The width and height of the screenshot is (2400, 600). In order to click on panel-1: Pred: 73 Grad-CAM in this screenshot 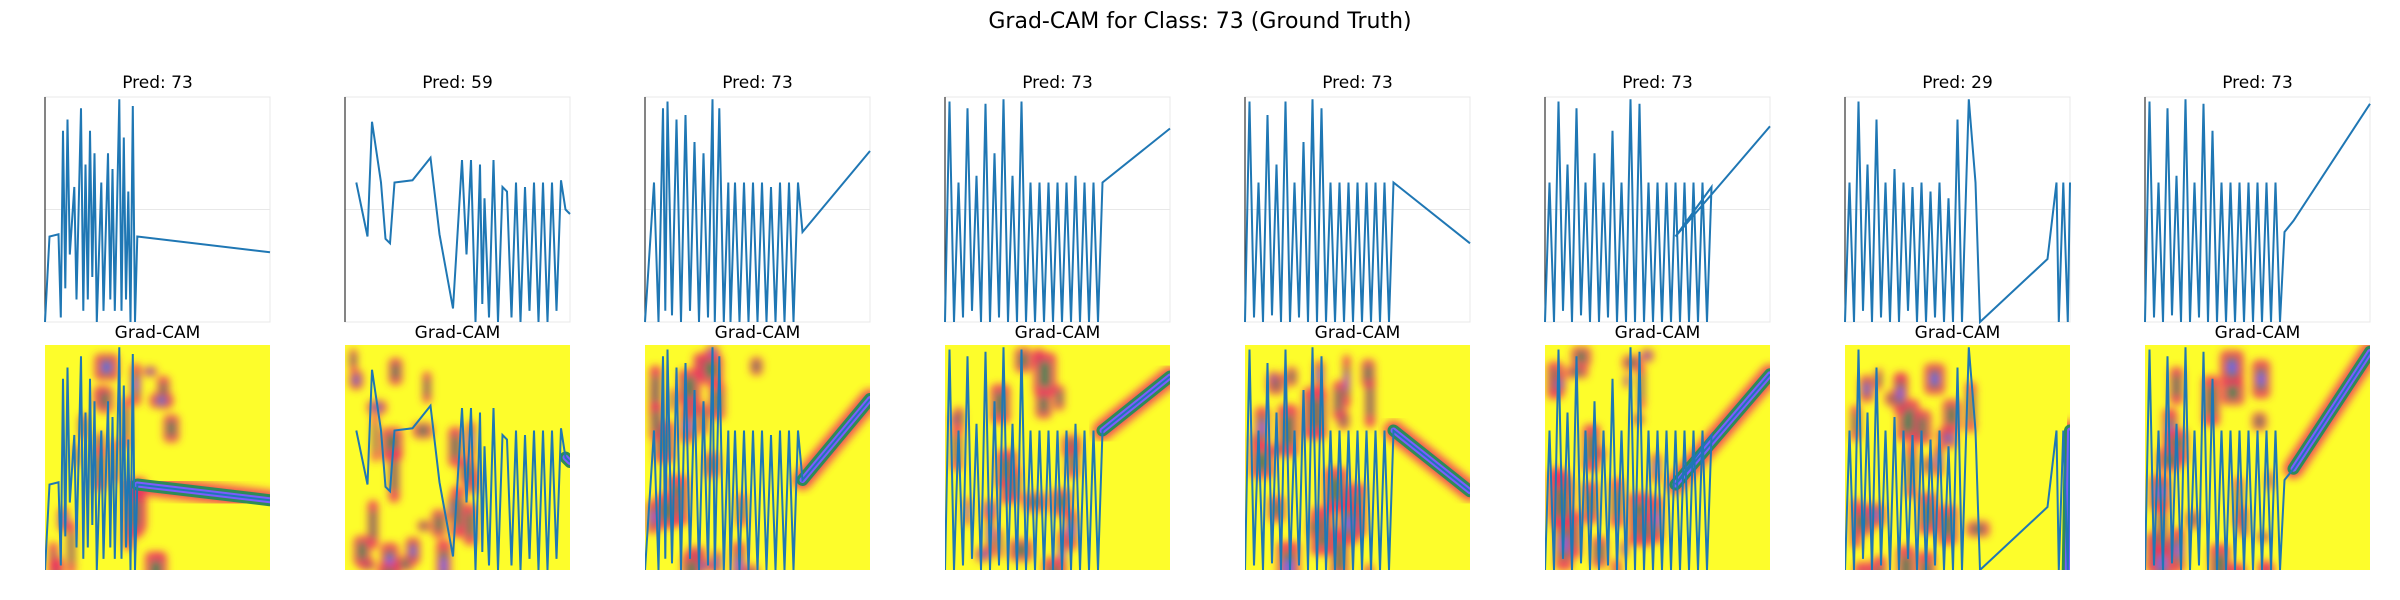, I will do `click(157, 321)`.